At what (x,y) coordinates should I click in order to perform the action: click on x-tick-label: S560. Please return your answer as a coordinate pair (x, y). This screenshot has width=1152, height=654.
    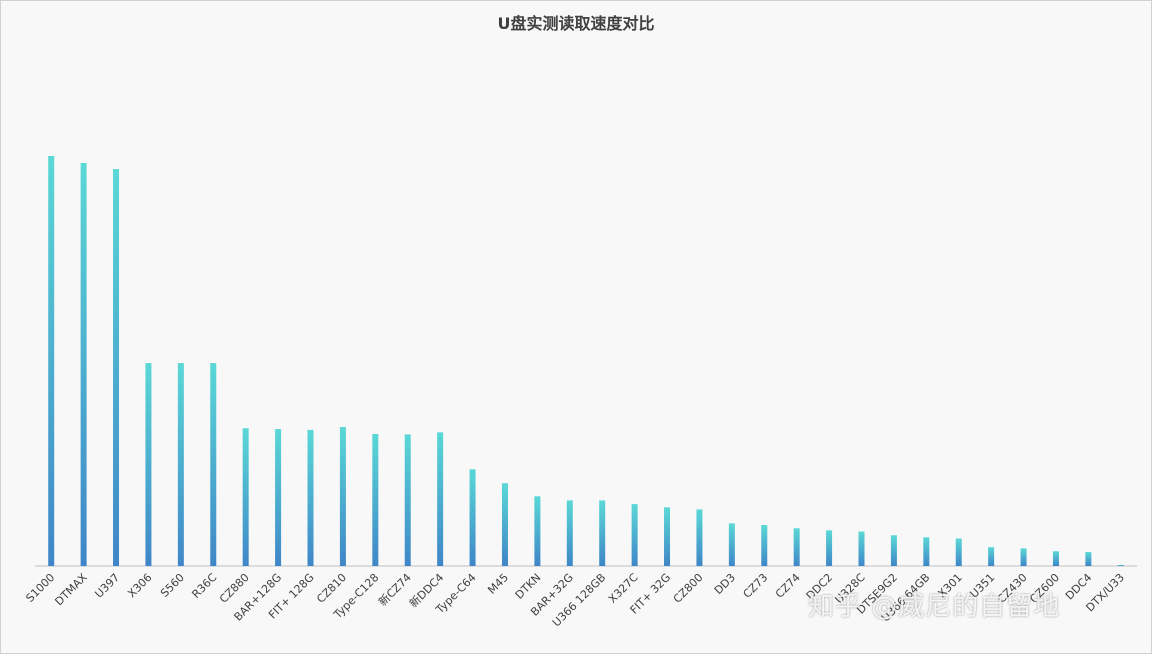
    Looking at the image, I should click on (172, 585).